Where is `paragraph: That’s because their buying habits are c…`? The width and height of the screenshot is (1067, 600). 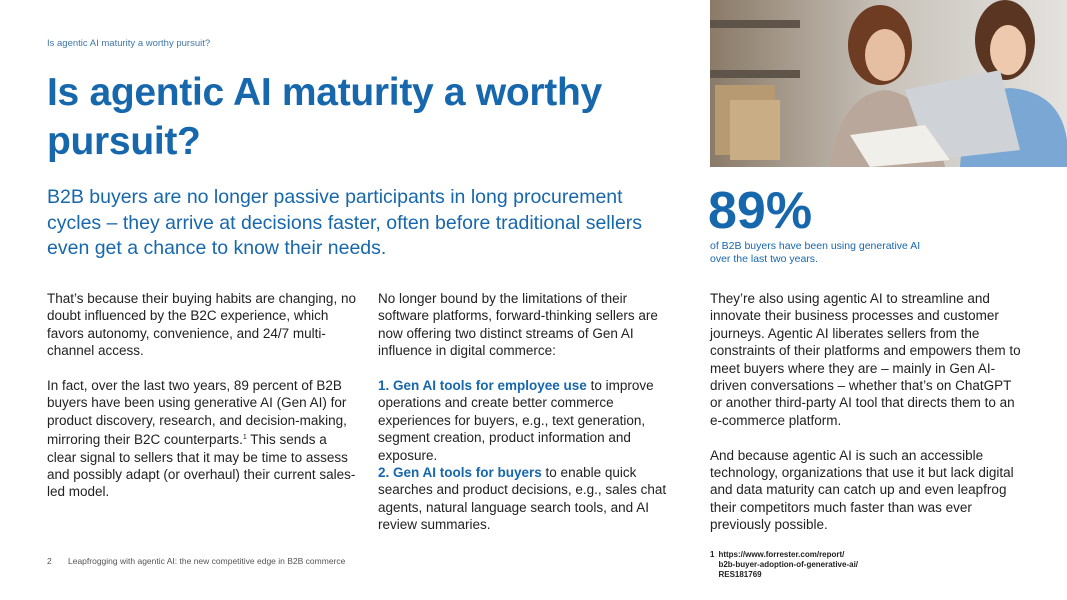 paragraph: That’s because their buying habits are c… is located at coordinates (201, 325).